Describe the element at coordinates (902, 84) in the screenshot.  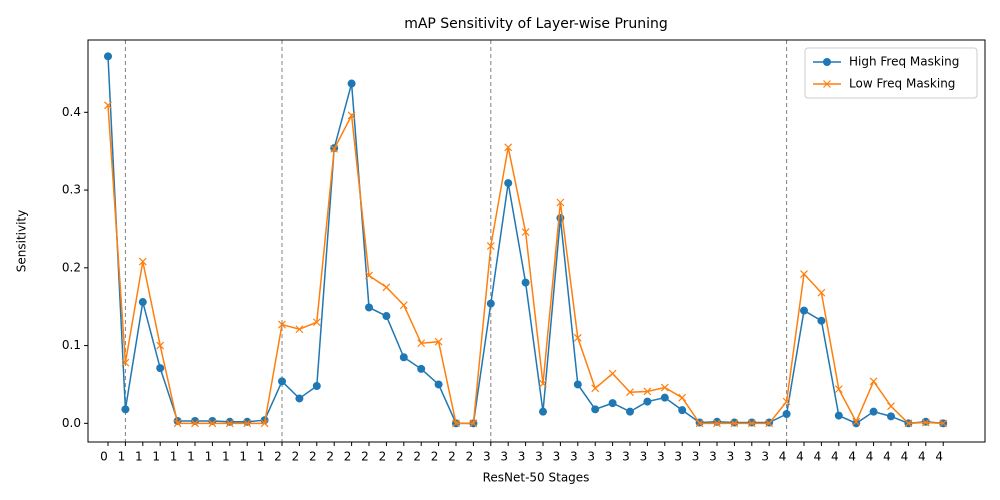
I see `legend-label: Low Freq Masking` at that location.